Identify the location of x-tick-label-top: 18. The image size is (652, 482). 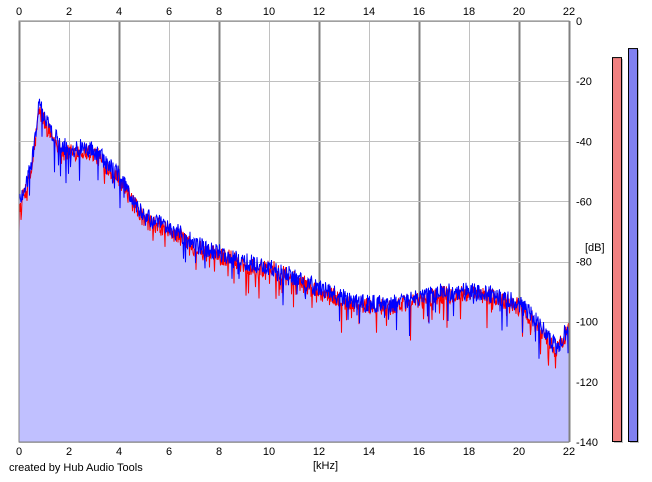
(469, 12).